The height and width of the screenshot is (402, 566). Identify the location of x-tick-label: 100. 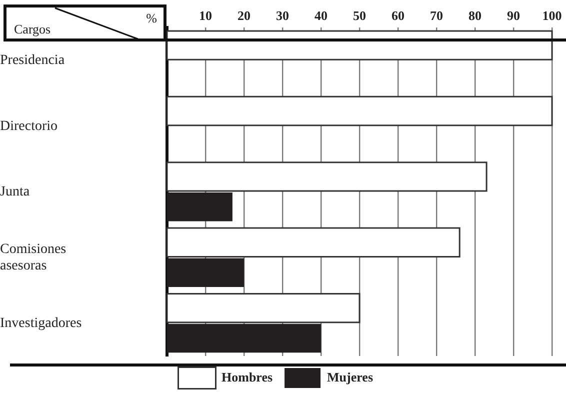
(552, 16).